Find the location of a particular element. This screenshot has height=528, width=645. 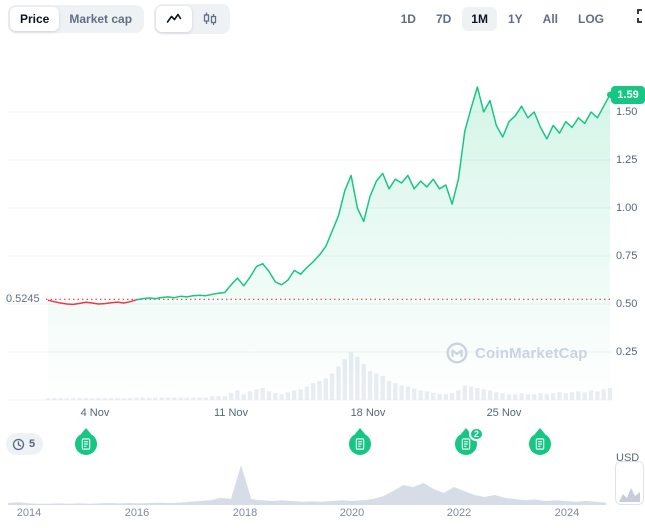

chart-type-toggle is located at coordinates (192, 19).